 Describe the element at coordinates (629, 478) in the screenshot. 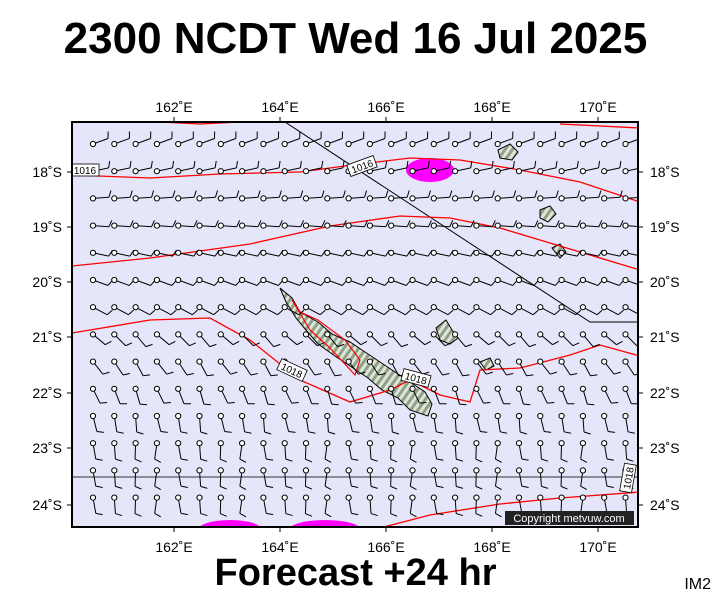

I see `svg-text: 1018` at that location.